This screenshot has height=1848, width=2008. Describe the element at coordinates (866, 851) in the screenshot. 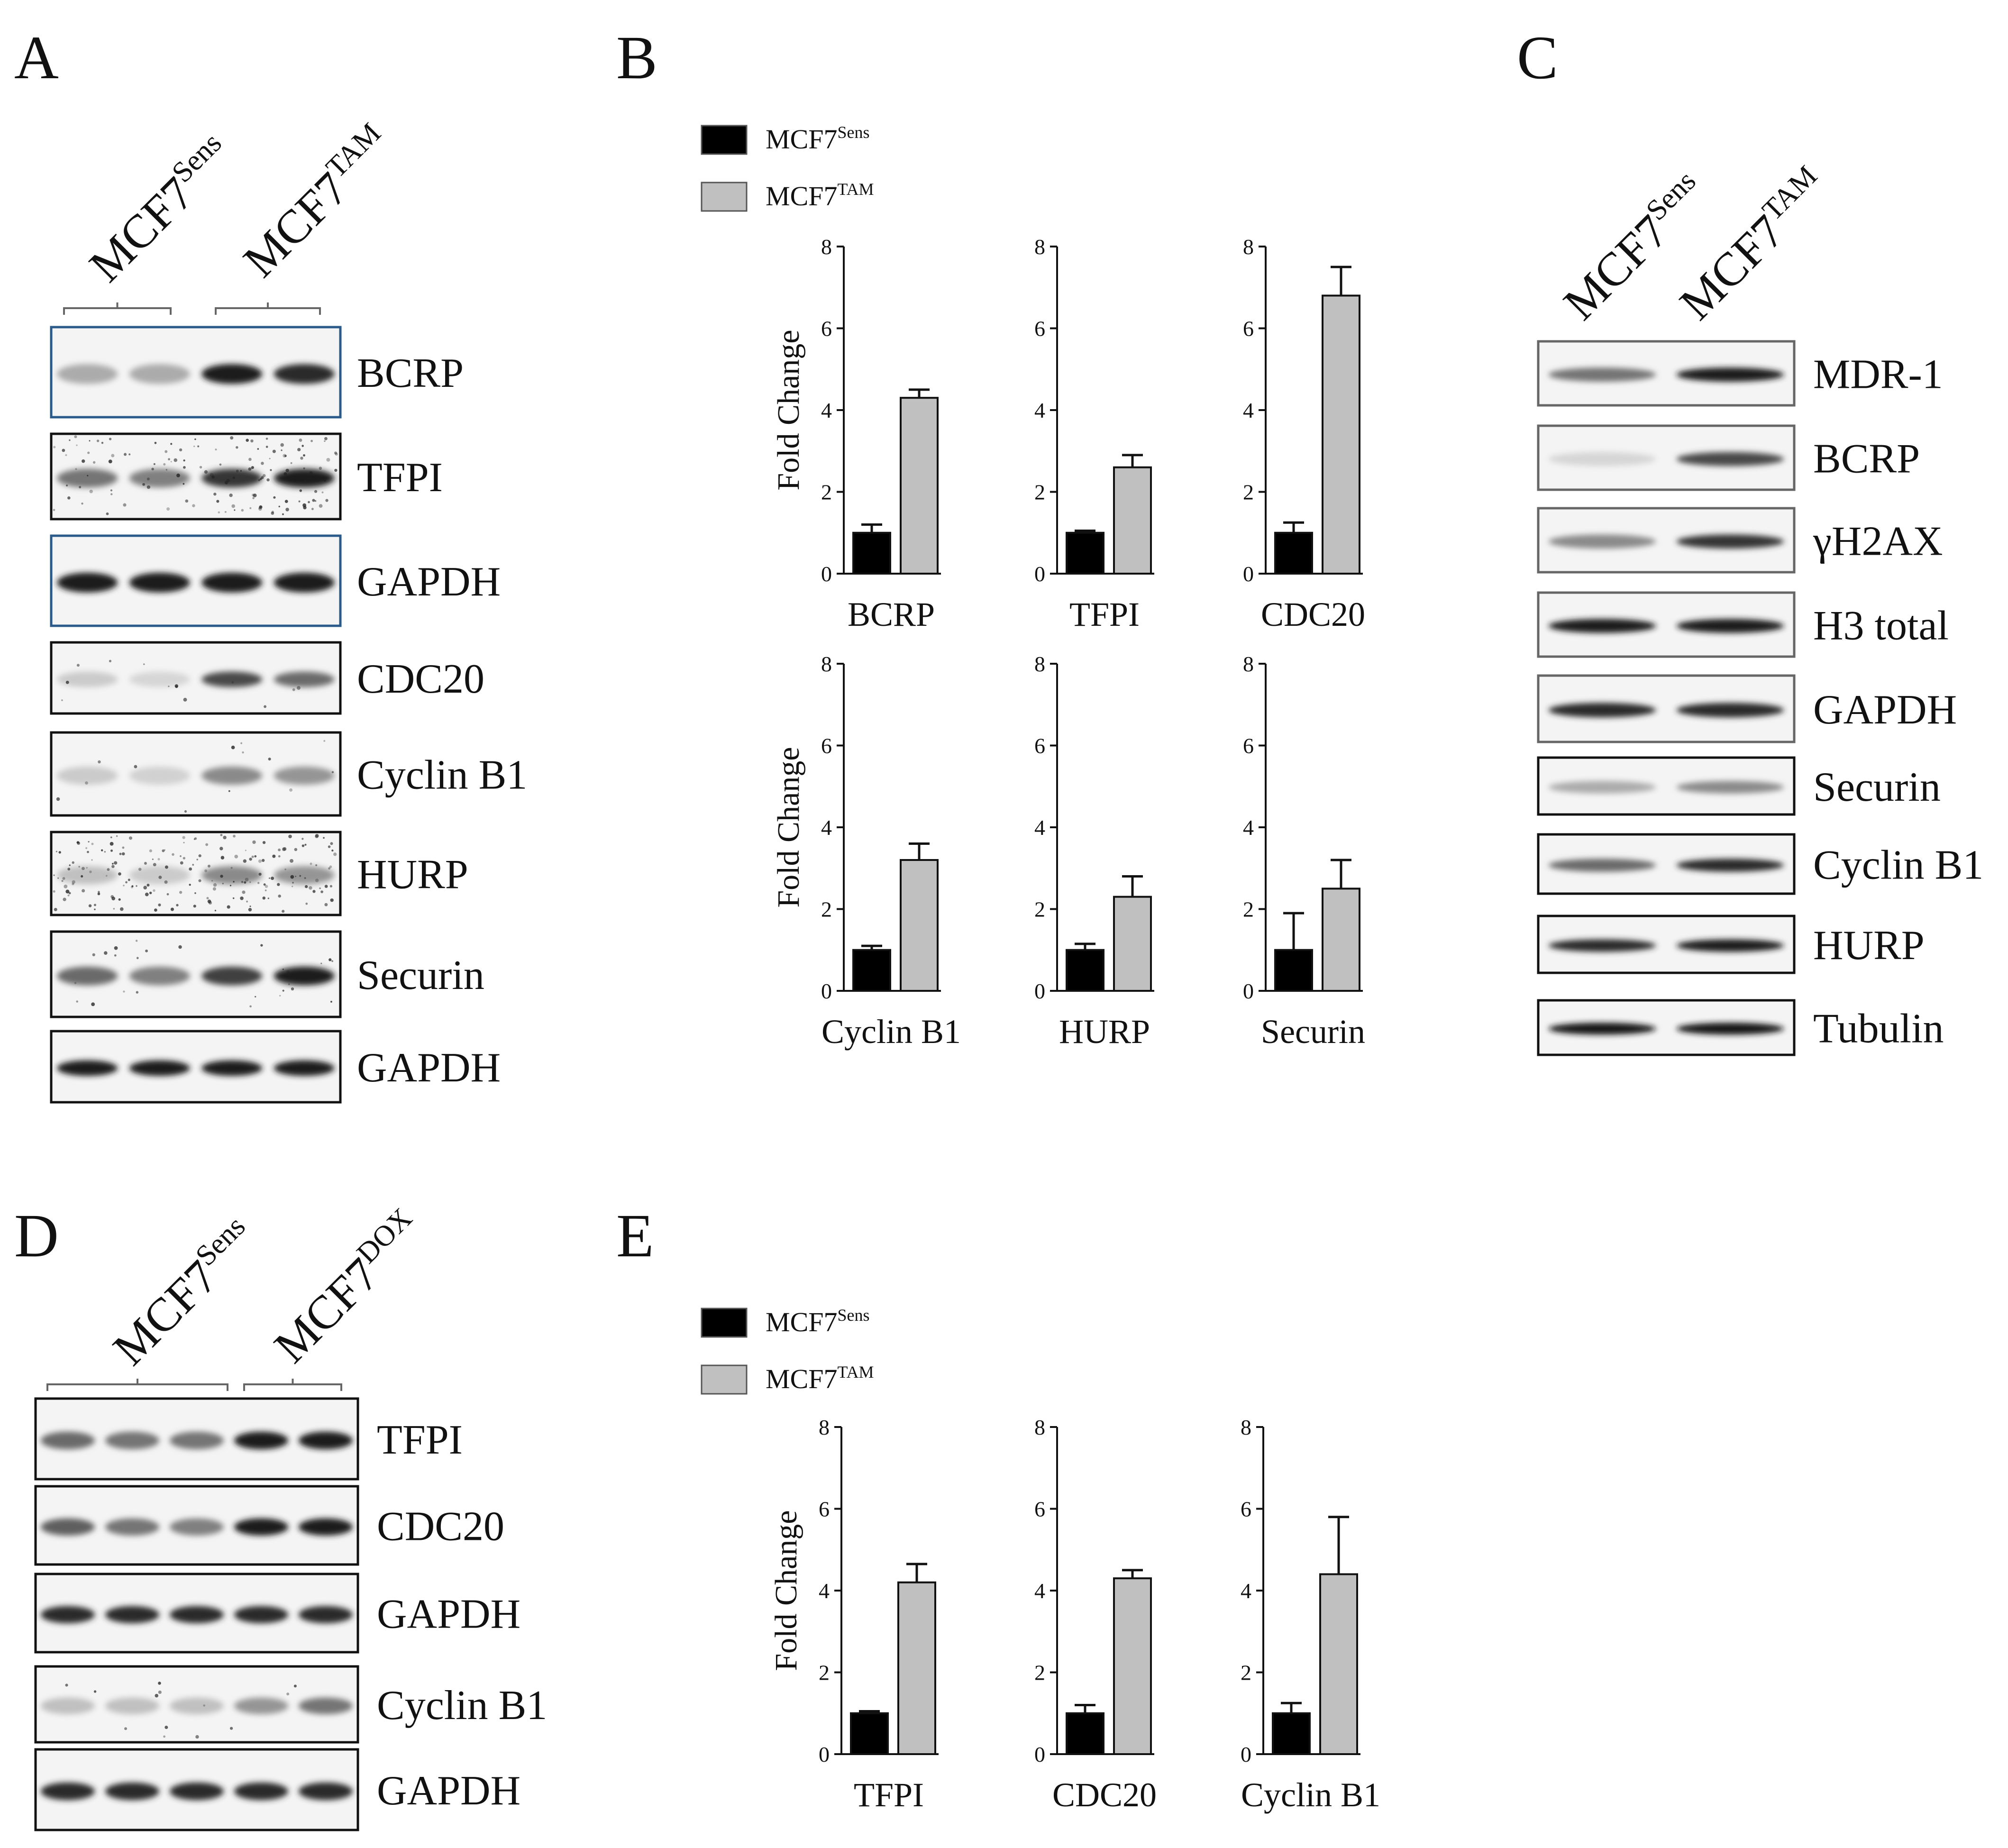

I see `bar-chart-3: 0 2 4 6 8 Cyclin B1 Fold Change` at that location.